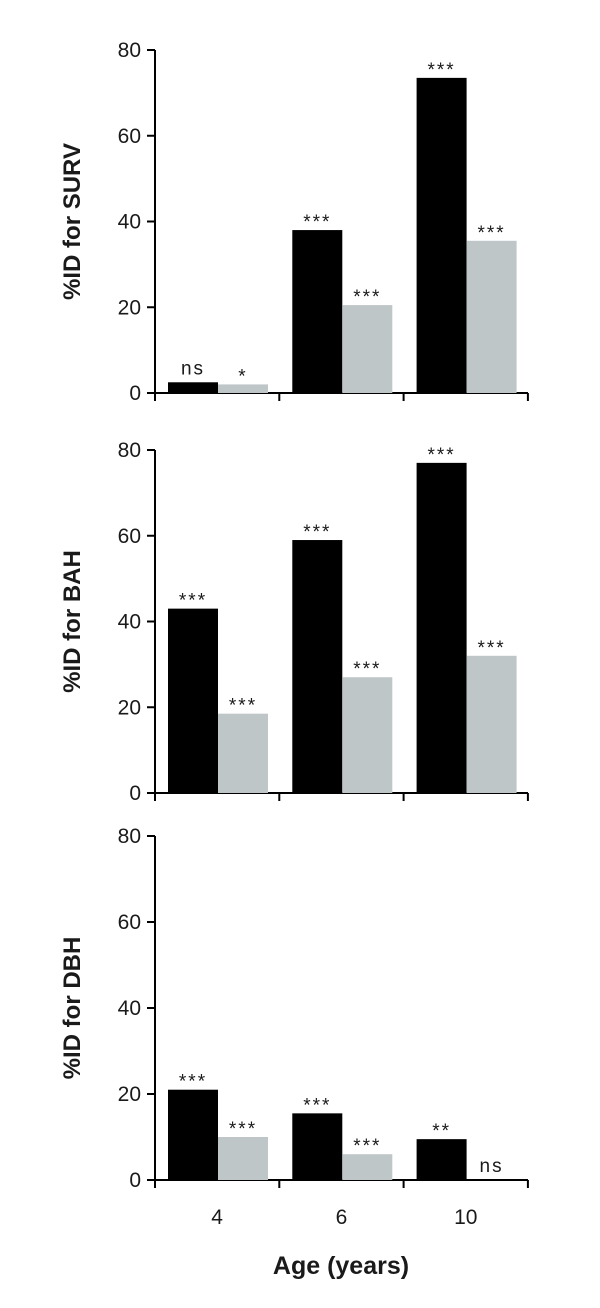  I want to click on x-axis-label: Age (years), so click(341, 1266).